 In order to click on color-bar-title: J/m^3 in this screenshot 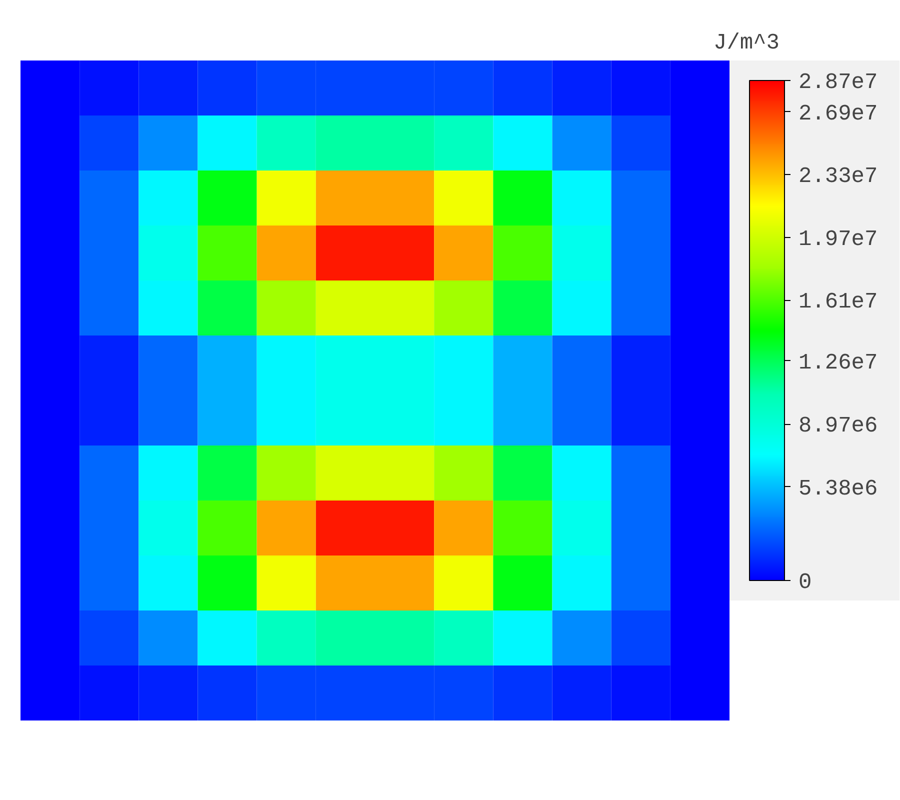, I will do `click(746, 43)`.